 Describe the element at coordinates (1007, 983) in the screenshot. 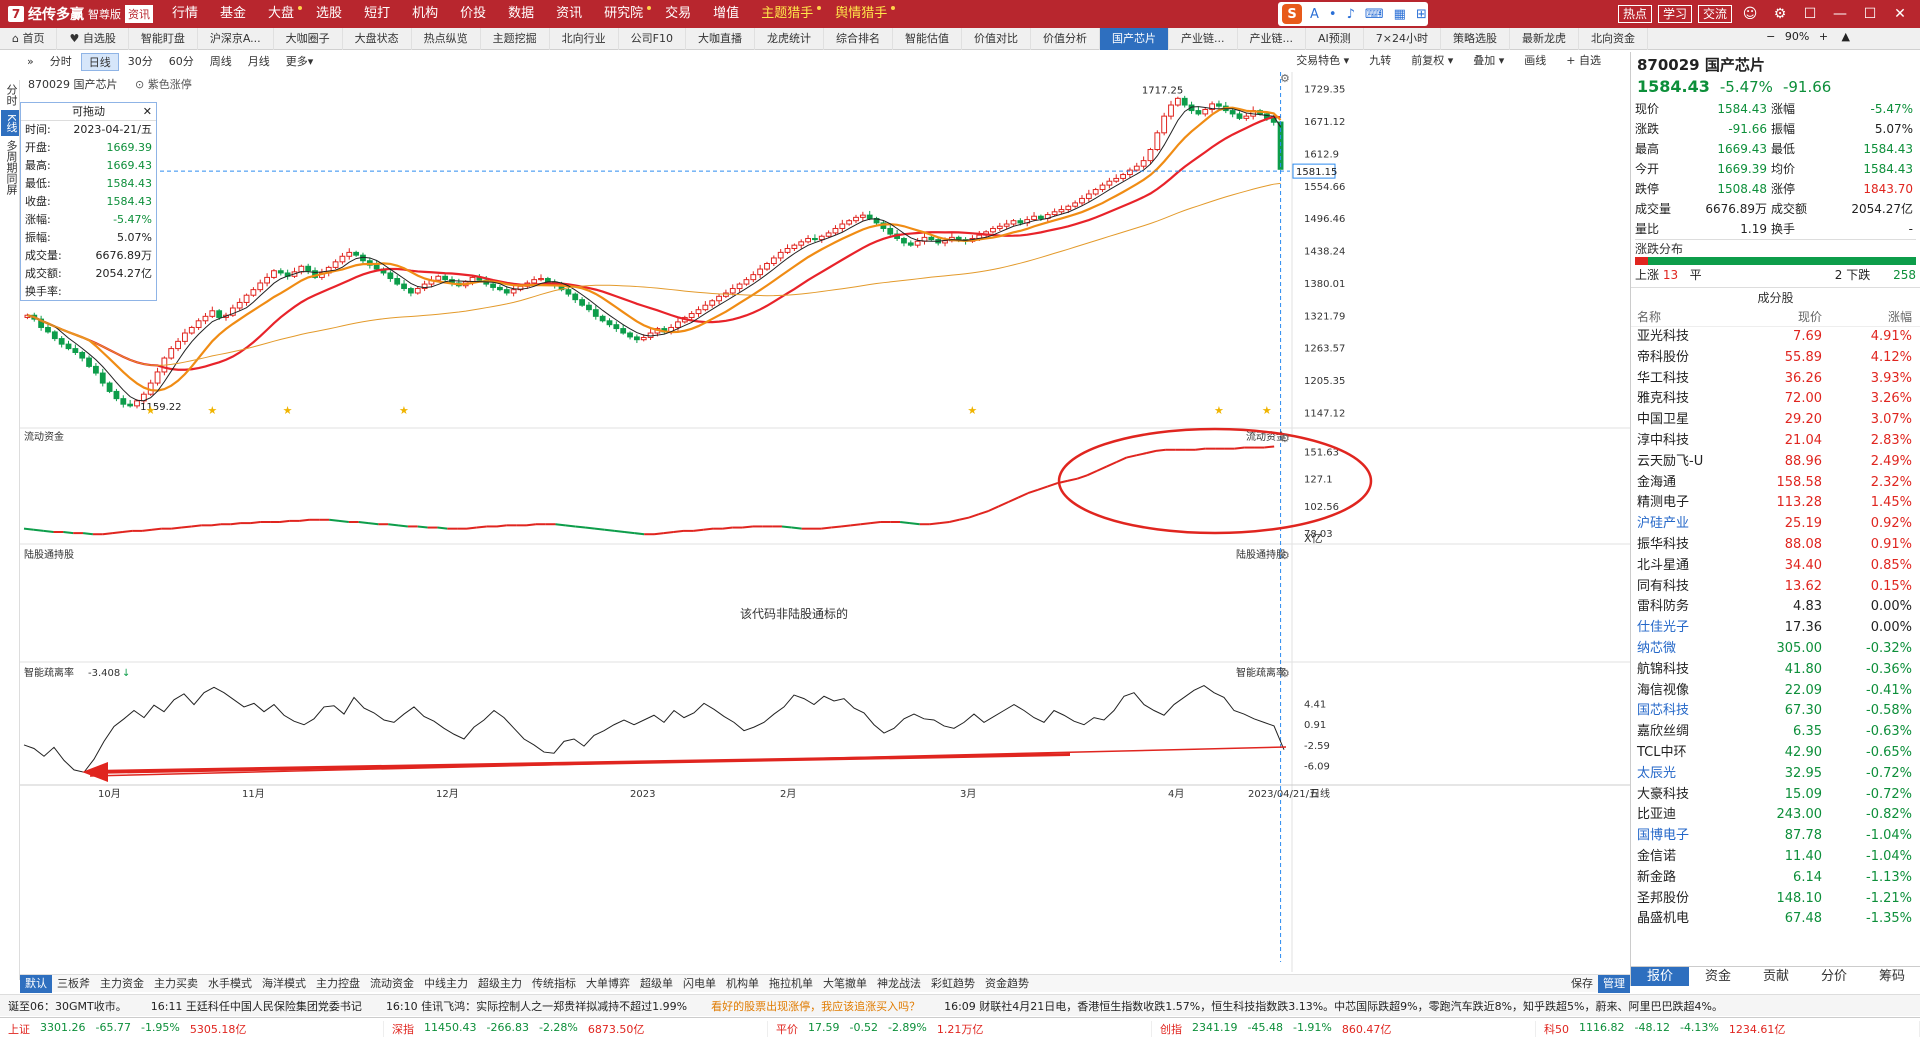

I see `indicator-tab-19: 资金趋势` at that location.